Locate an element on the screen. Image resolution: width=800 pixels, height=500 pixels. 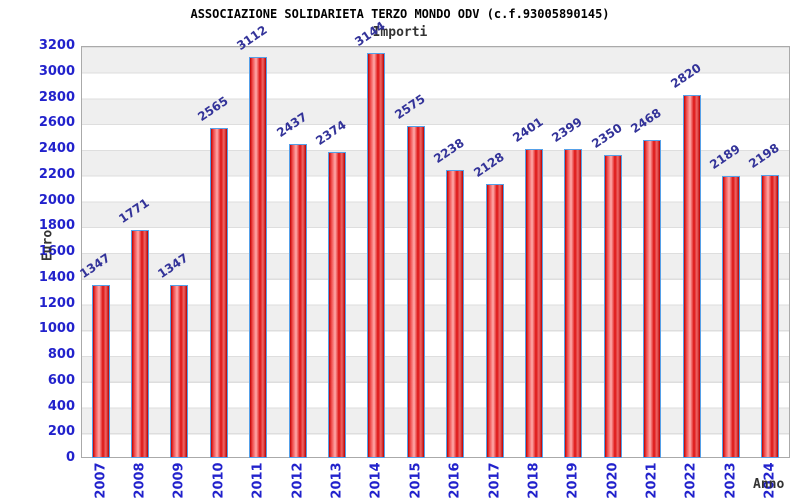
bar-value-label: 2399 is located at coordinates (567, 130).